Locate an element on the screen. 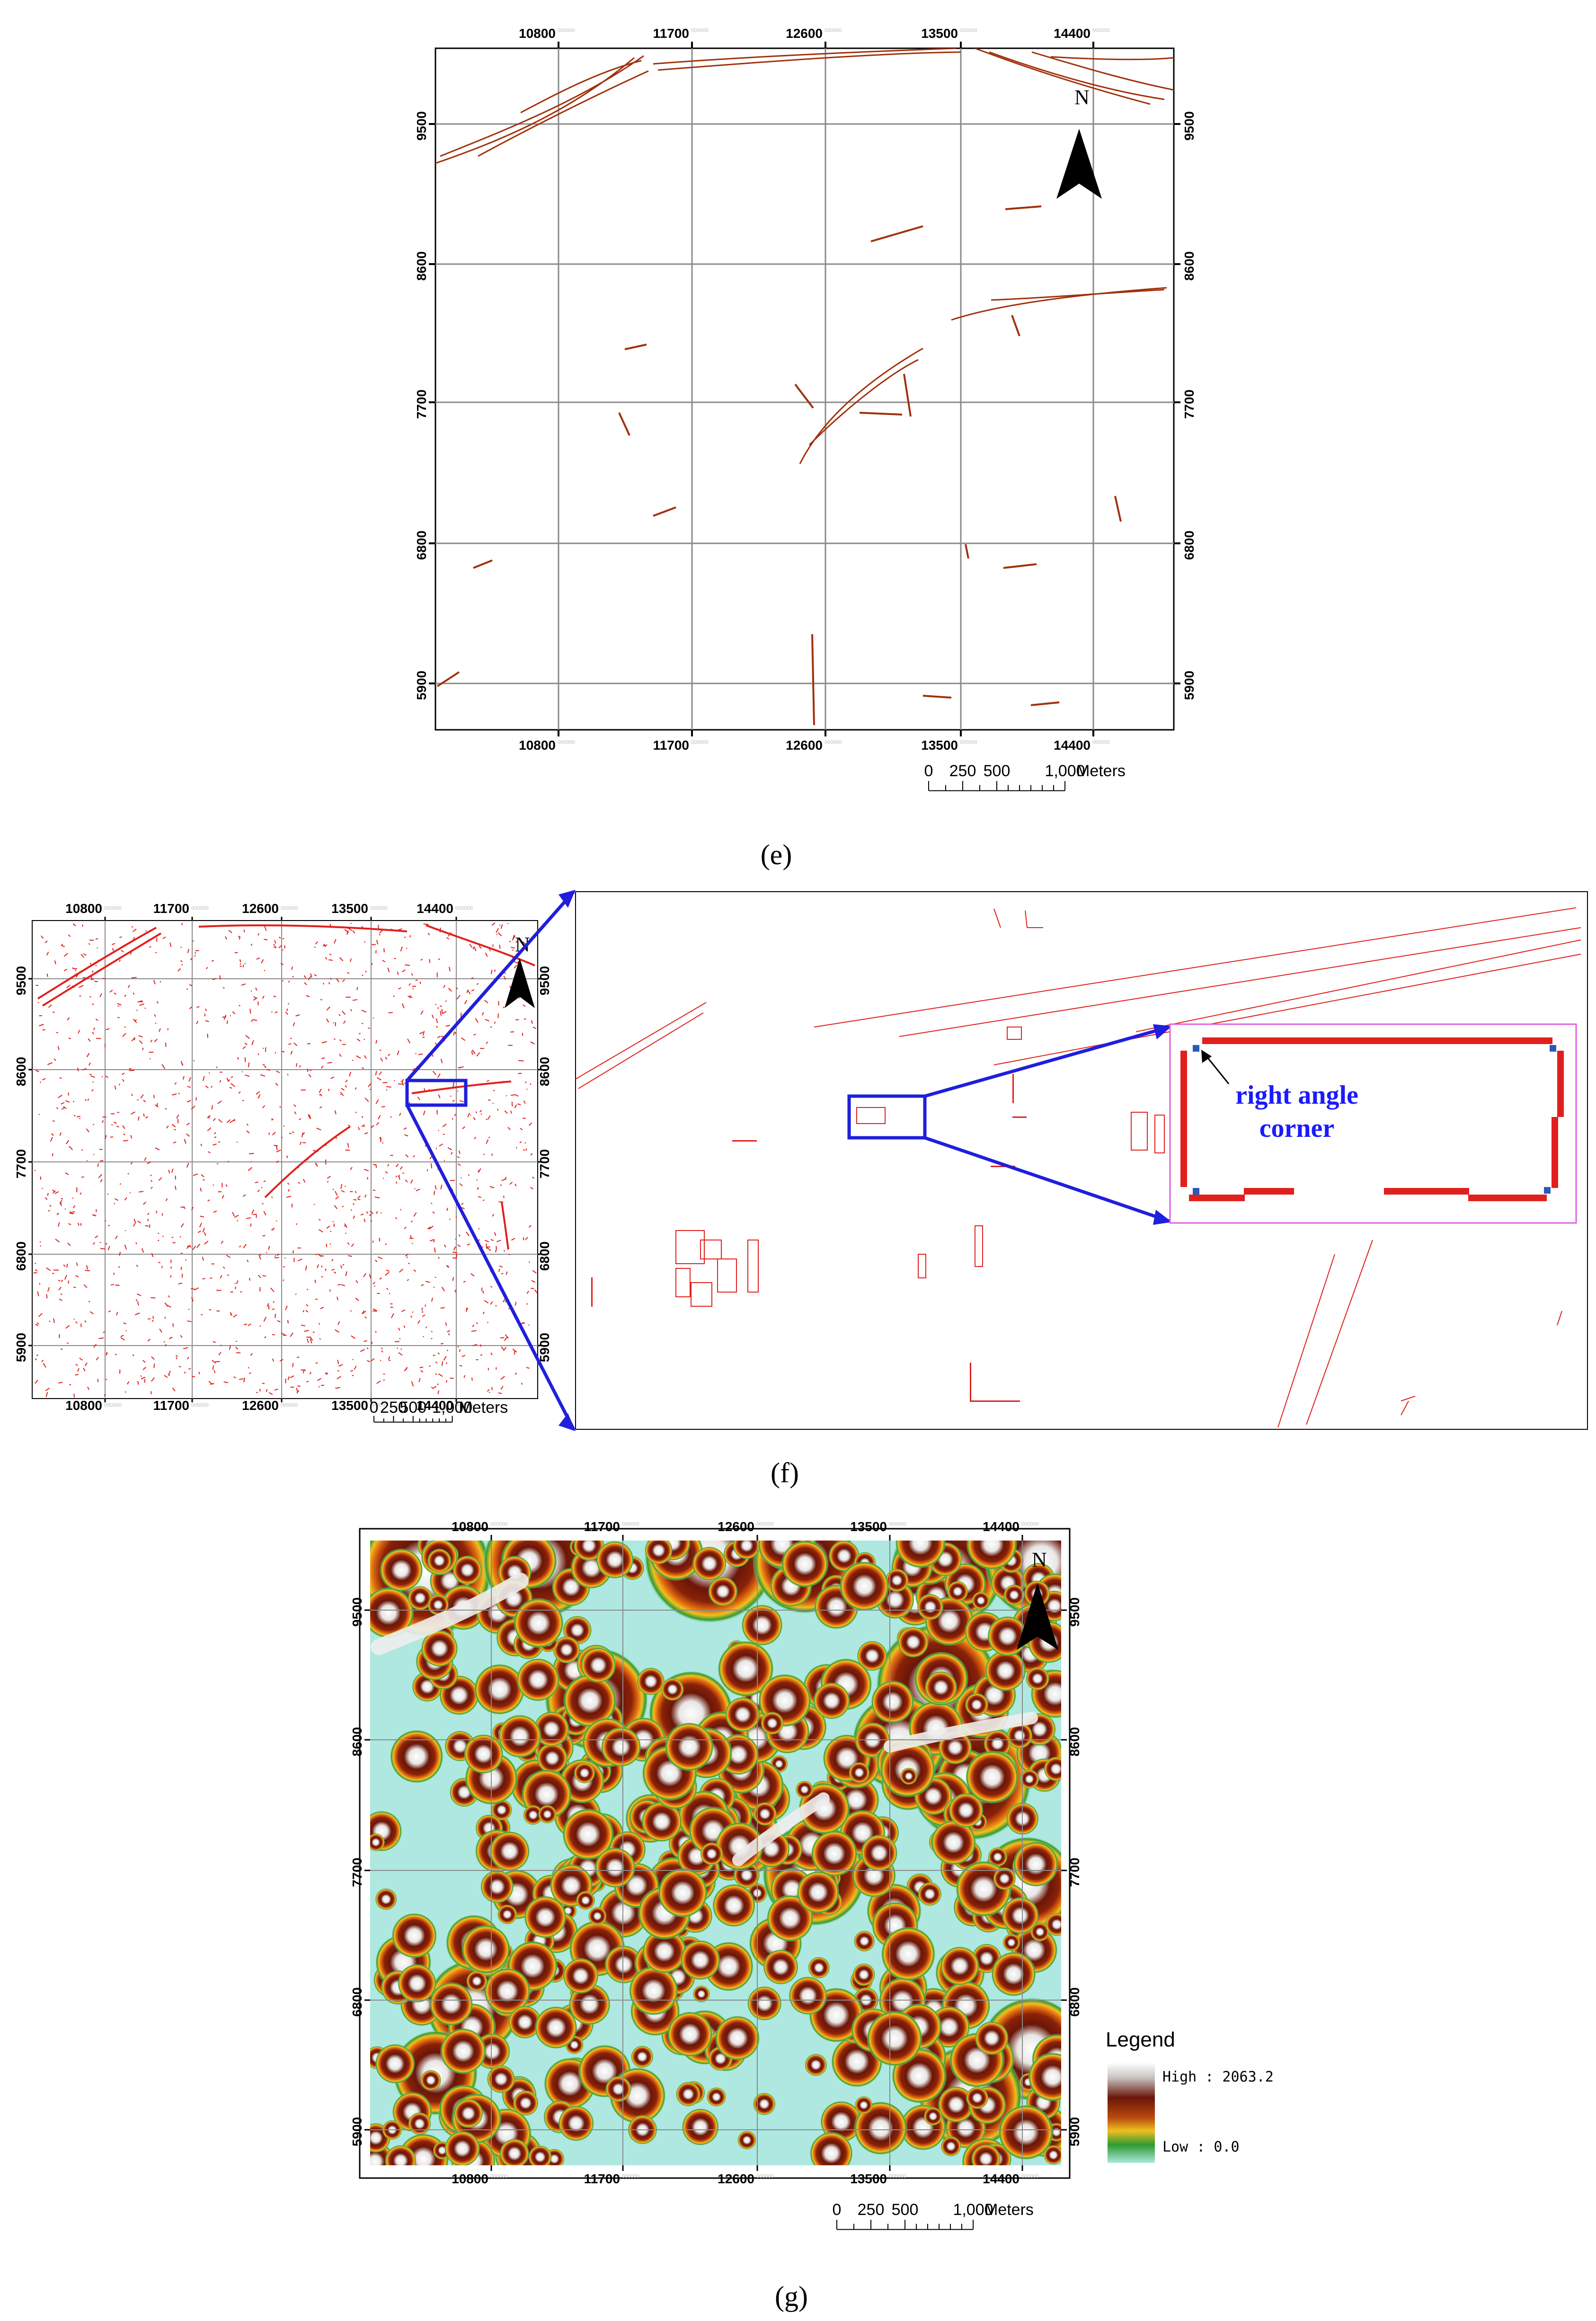 Image resolution: width=1596 pixels, height=2321 pixels. panel-f-edge-points is located at coordinates (285, 1160).